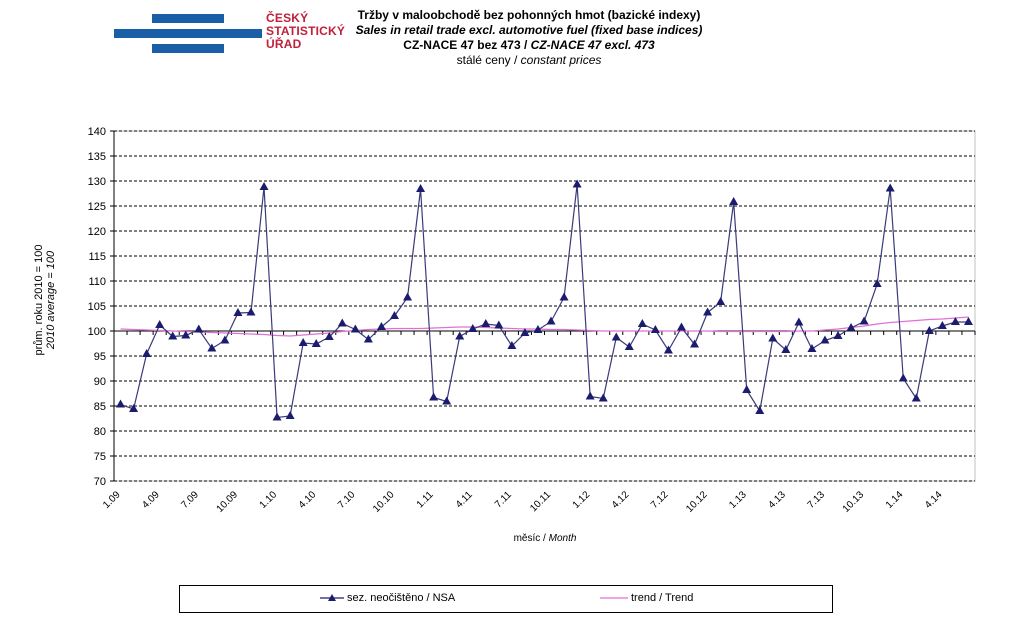  I want to click on x-tick-label: 7.11, so click(503, 499).